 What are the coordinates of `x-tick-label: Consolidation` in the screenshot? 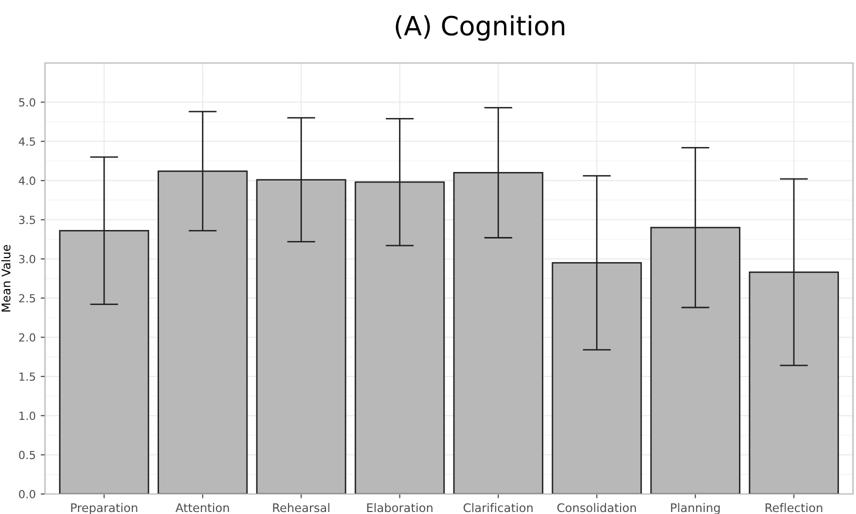 It's located at (596, 507).